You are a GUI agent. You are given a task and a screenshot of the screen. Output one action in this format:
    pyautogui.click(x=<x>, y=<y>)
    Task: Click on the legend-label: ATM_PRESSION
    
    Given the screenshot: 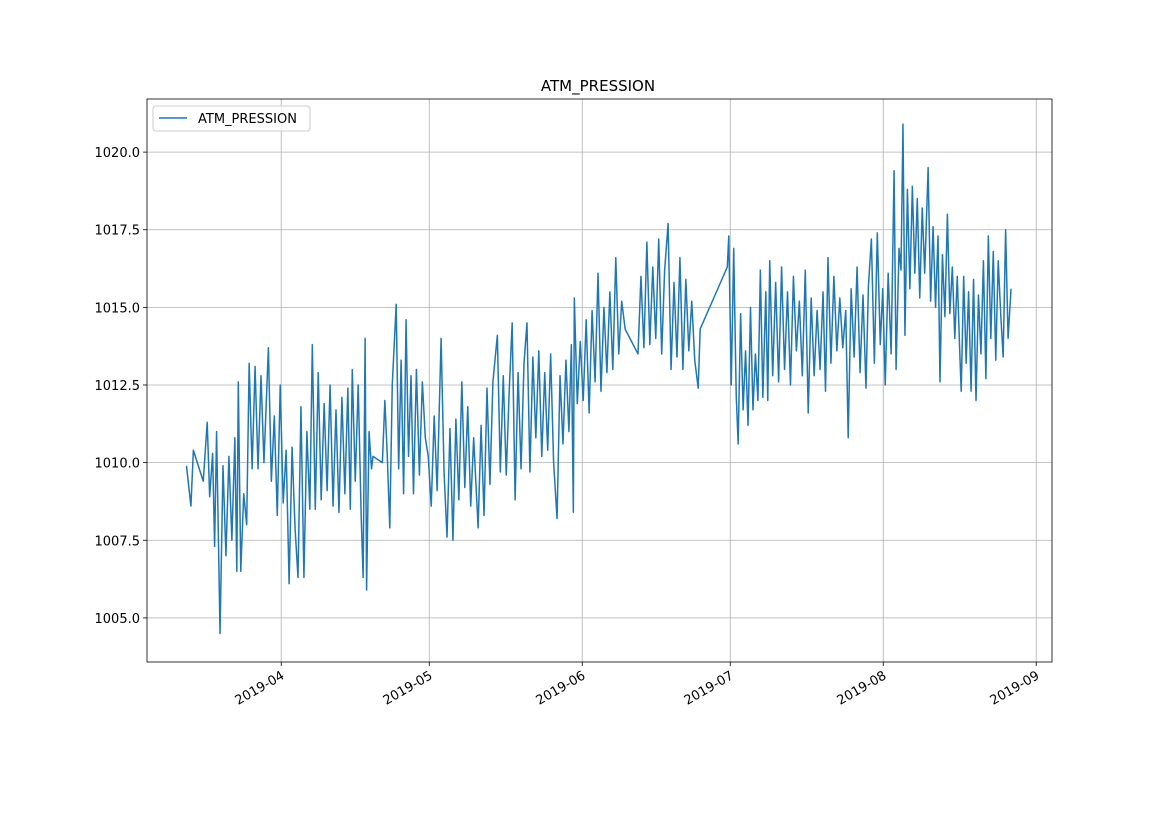 What is the action you would take?
    pyautogui.click(x=247, y=119)
    